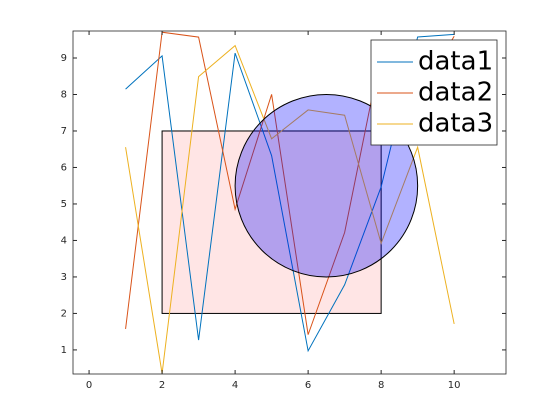 Image resolution: width=560 pixels, height=420 pixels. I want to click on y-tick-label: 2, so click(64, 313).